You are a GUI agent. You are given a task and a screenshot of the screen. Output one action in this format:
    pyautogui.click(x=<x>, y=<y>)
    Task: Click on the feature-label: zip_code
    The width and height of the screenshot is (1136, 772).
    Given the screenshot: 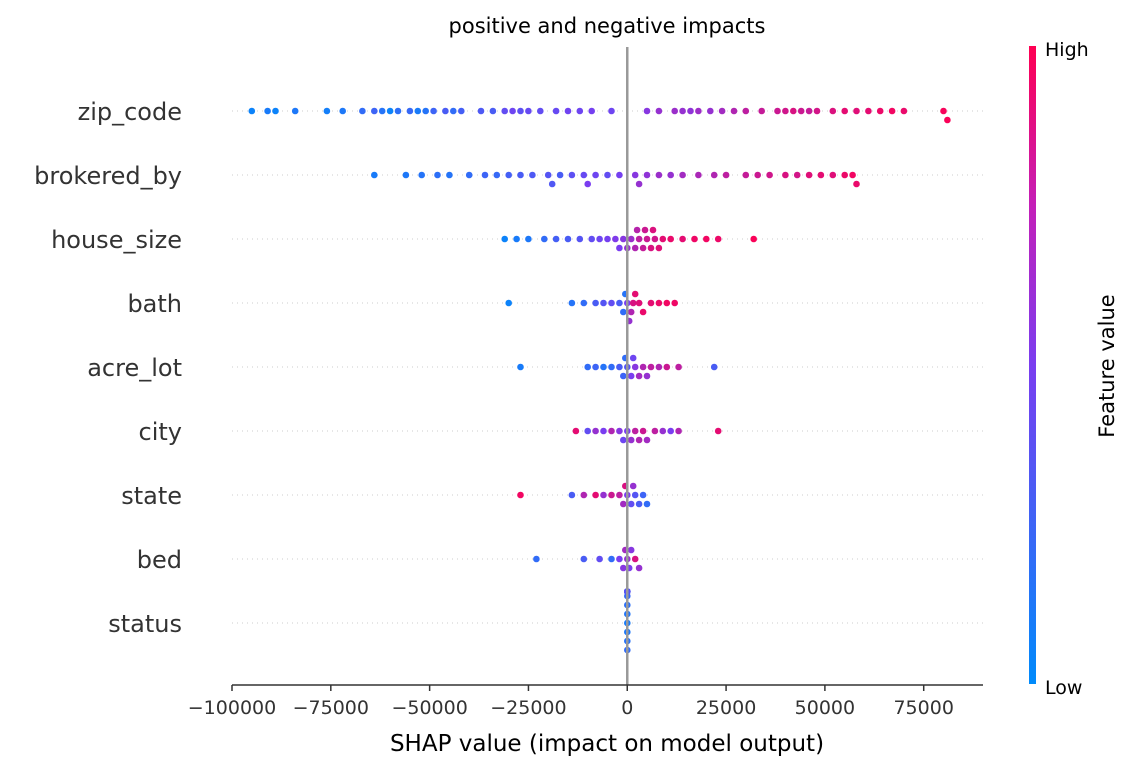 What is the action you would take?
    pyautogui.click(x=130, y=112)
    